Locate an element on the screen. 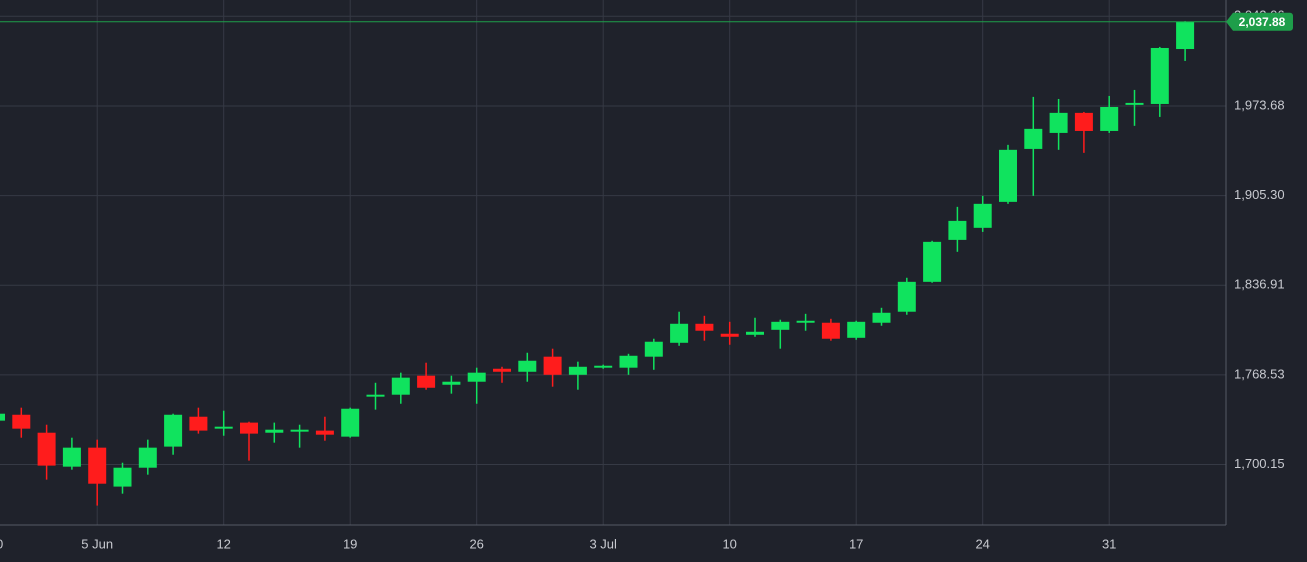 Image resolution: width=1307 pixels, height=562 pixels. y-tick-label: 1,700.15 is located at coordinates (1259, 463).